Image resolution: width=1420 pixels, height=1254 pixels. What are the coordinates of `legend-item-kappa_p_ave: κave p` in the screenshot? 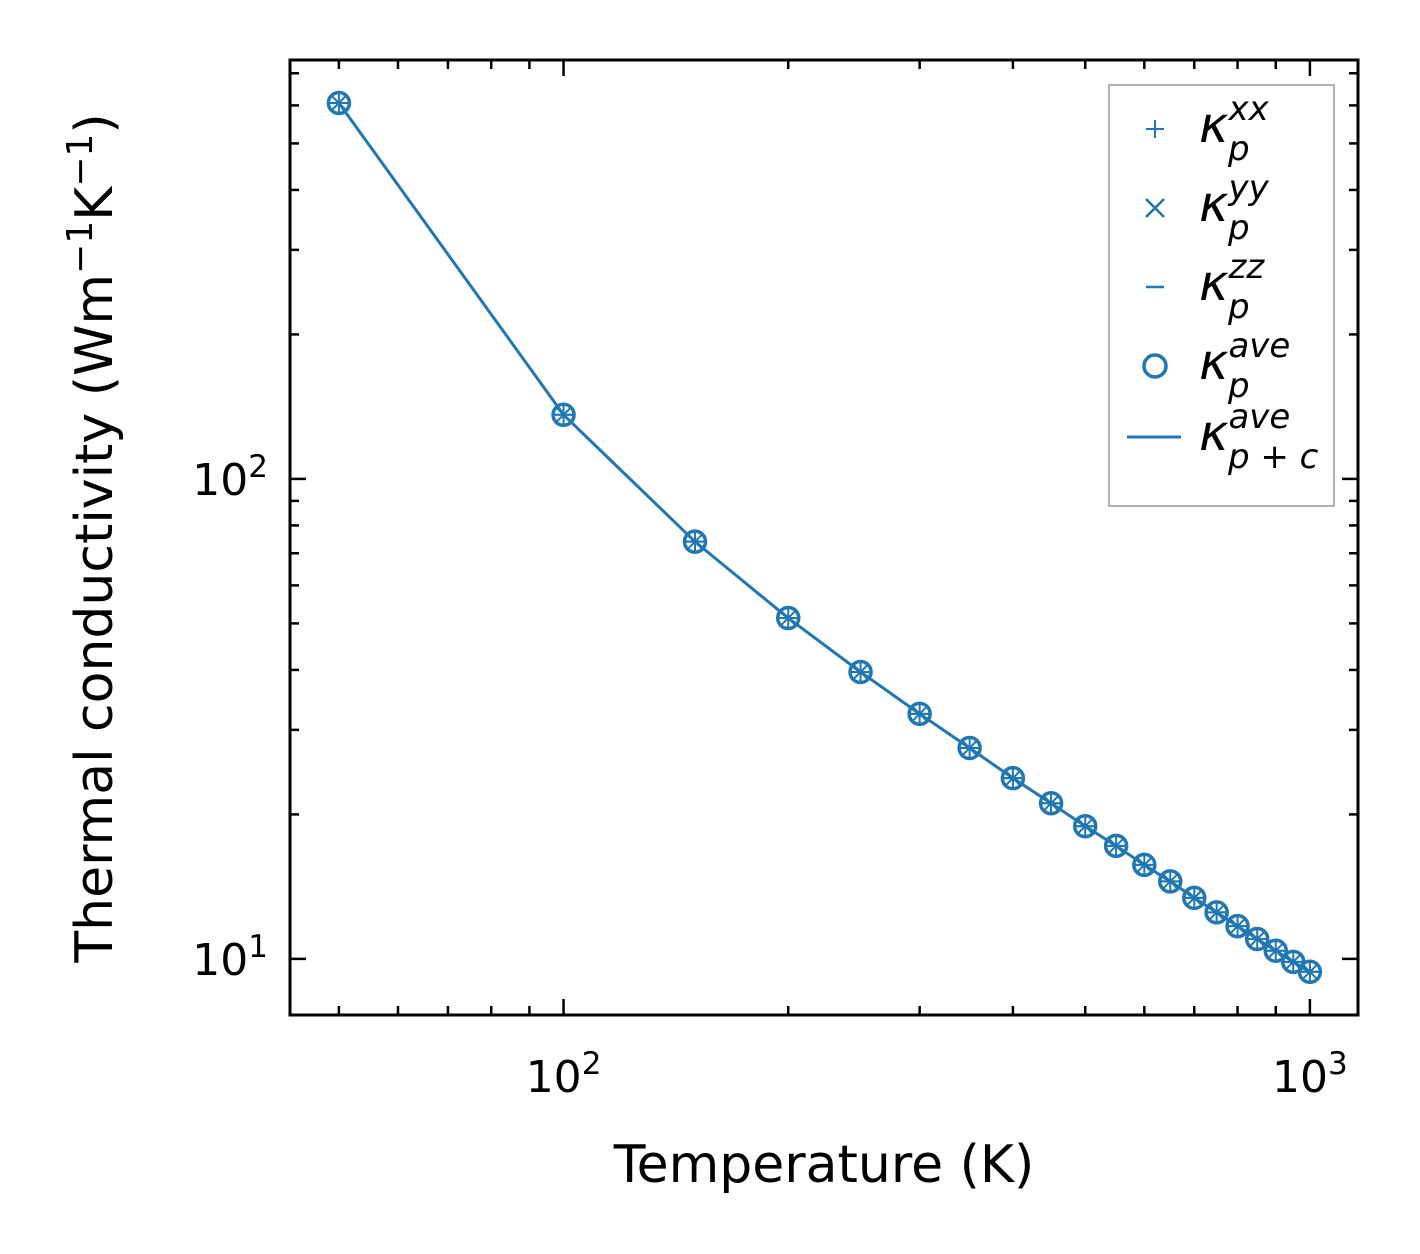 It's located at (1216, 366).